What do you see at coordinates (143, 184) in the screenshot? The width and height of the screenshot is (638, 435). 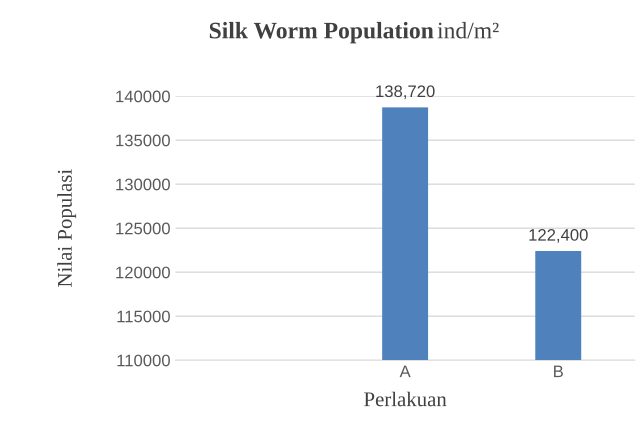 I see `y-tick-label: 130000` at bounding box center [143, 184].